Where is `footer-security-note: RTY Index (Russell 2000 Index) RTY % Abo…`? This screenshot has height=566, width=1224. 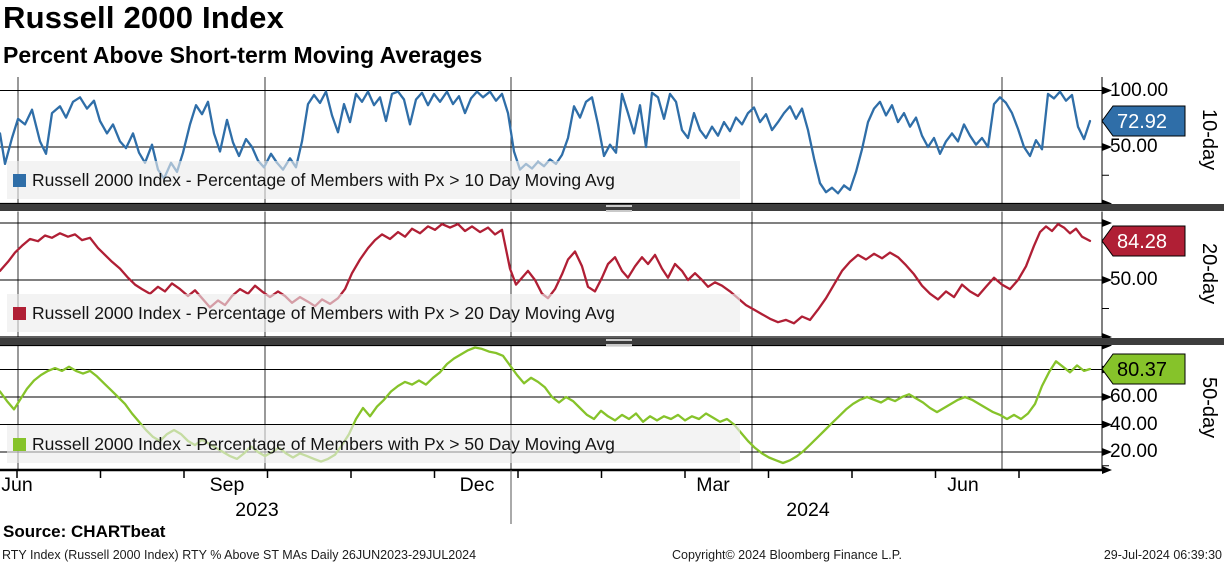
footer-security-note: RTY Index (Russell 2000 Index) RTY % Abo… is located at coordinates (239, 555).